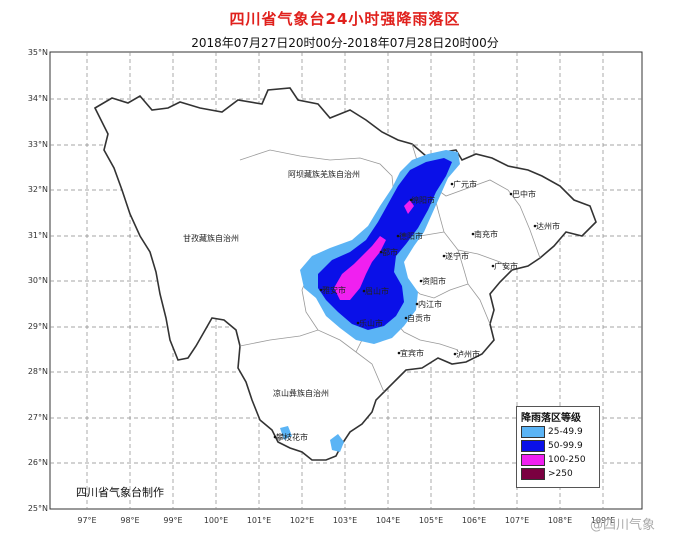 This screenshot has height=539, width=690. What do you see at coordinates (37, 98) in the screenshot?
I see `lat-label: 34°N` at bounding box center [37, 98].